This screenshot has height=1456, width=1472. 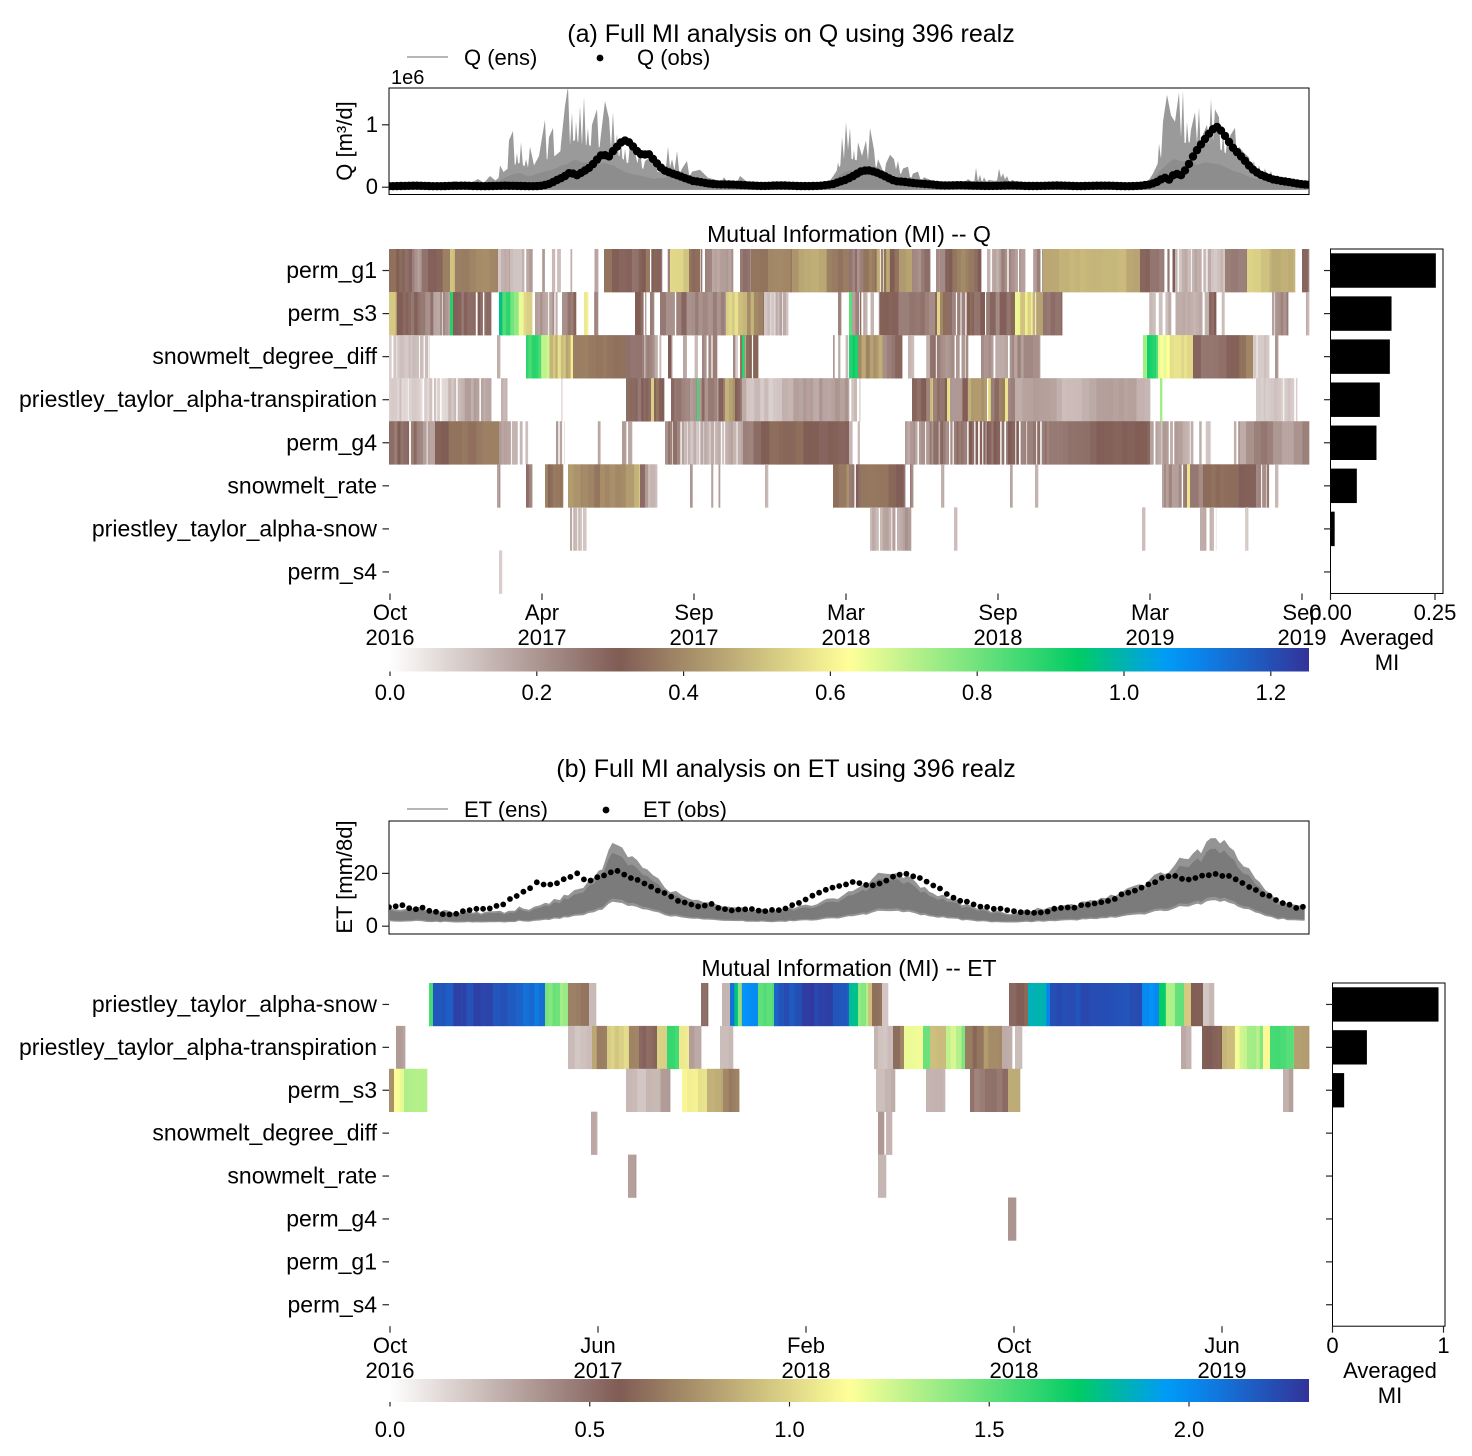 What do you see at coordinates (344, 140) in the screenshot?
I see `svg-text: Q [m³/d]` at bounding box center [344, 140].